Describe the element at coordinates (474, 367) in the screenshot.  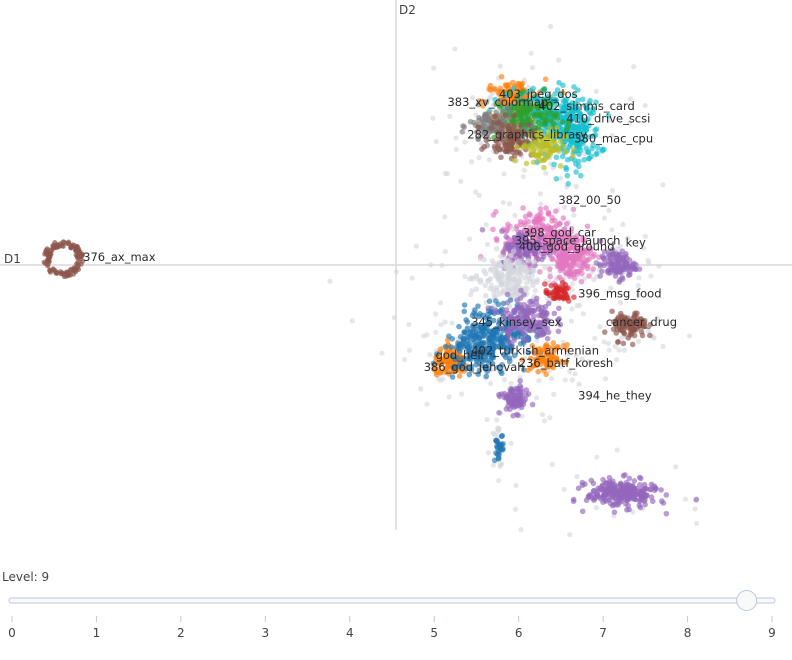
I see `topic-label: 386_god_jehovah` at that location.